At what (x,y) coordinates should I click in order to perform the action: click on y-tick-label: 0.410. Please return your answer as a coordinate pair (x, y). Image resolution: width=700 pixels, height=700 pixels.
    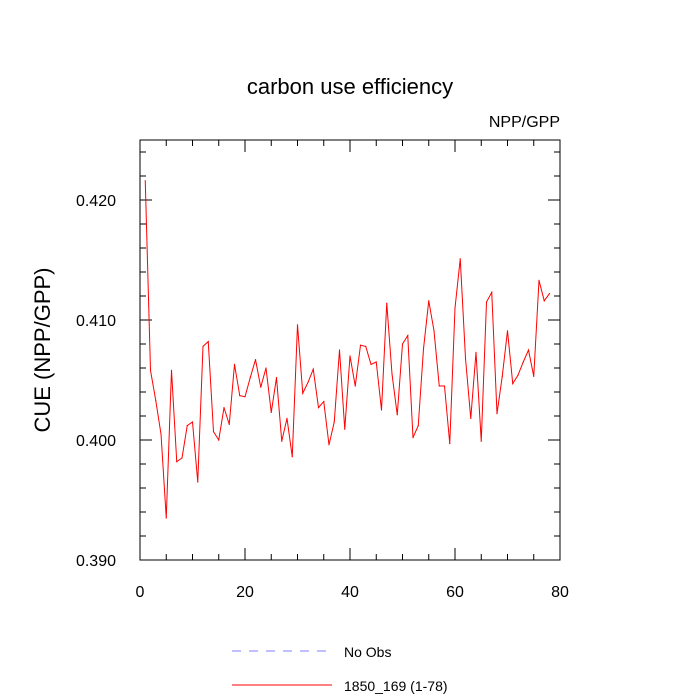
    Looking at the image, I should click on (96, 321).